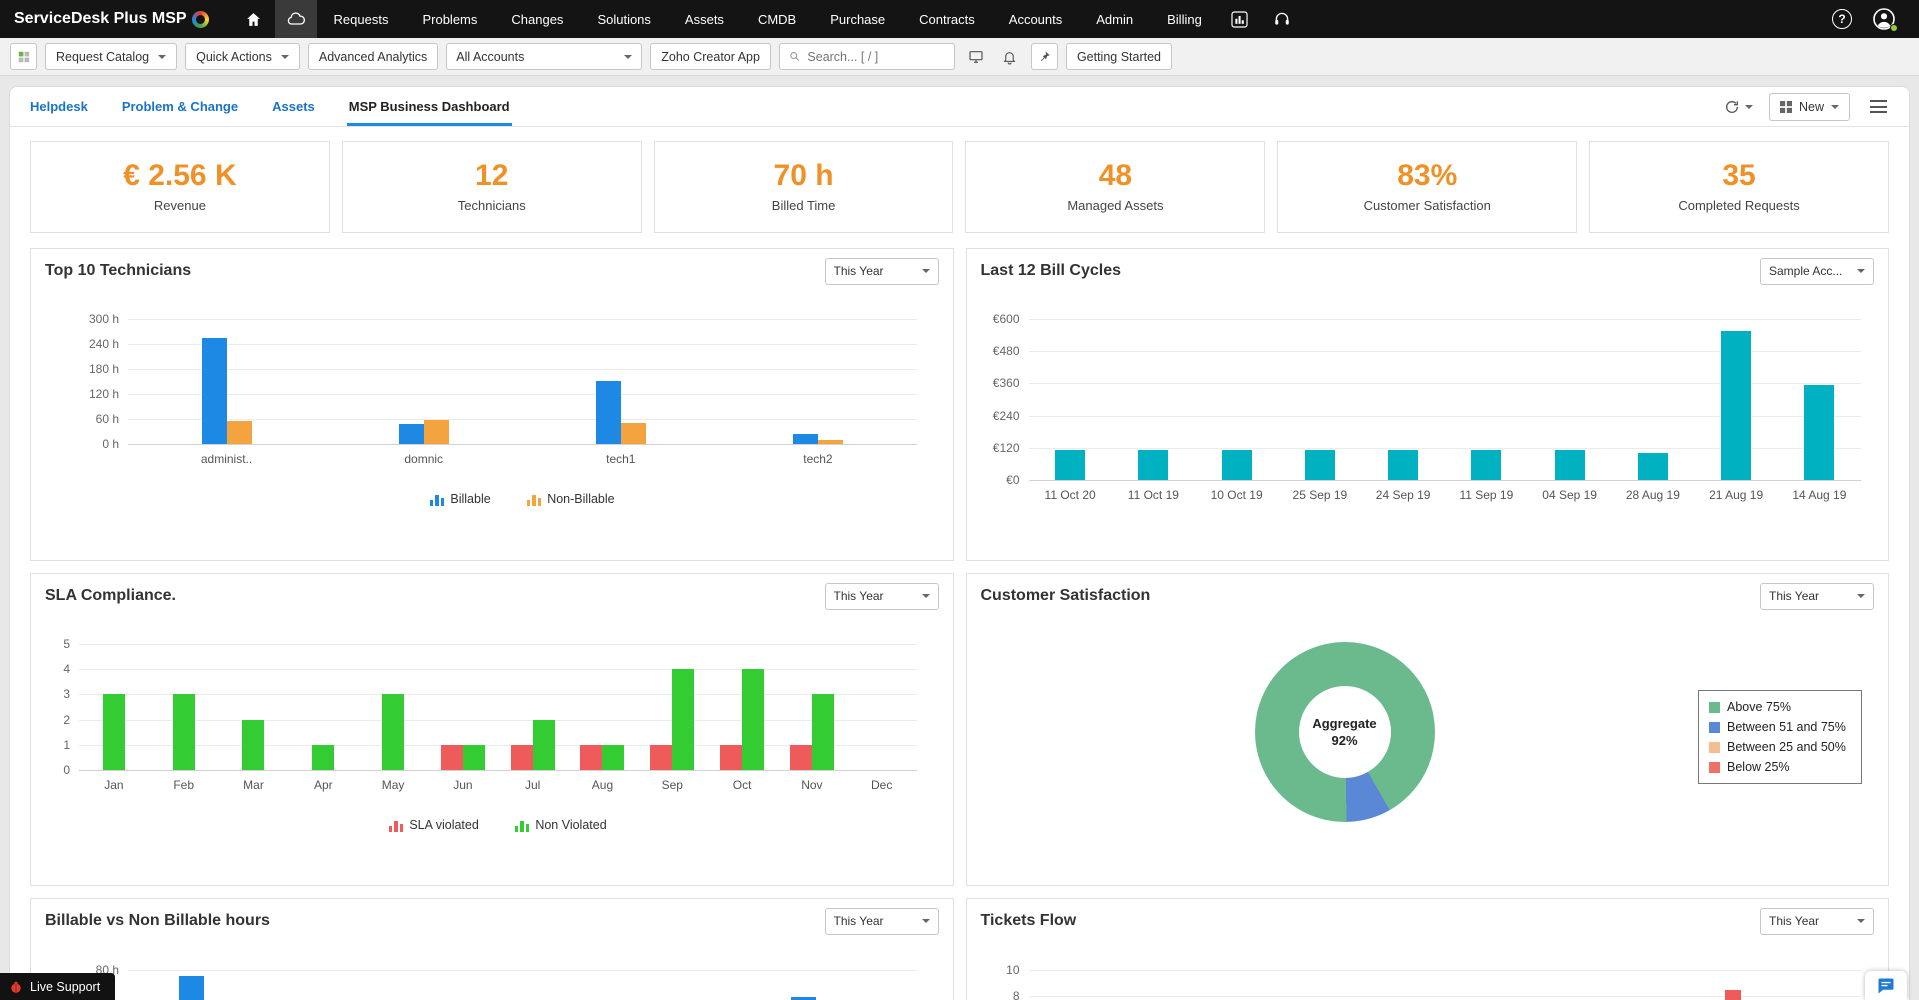 Image resolution: width=1919 pixels, height=1000 pixels. What do you see at coordinates (1739, 187) in the screenshot?
I see `kpi-completed-requests: 35 Completed Requests` at bounding box center [1739, 187].